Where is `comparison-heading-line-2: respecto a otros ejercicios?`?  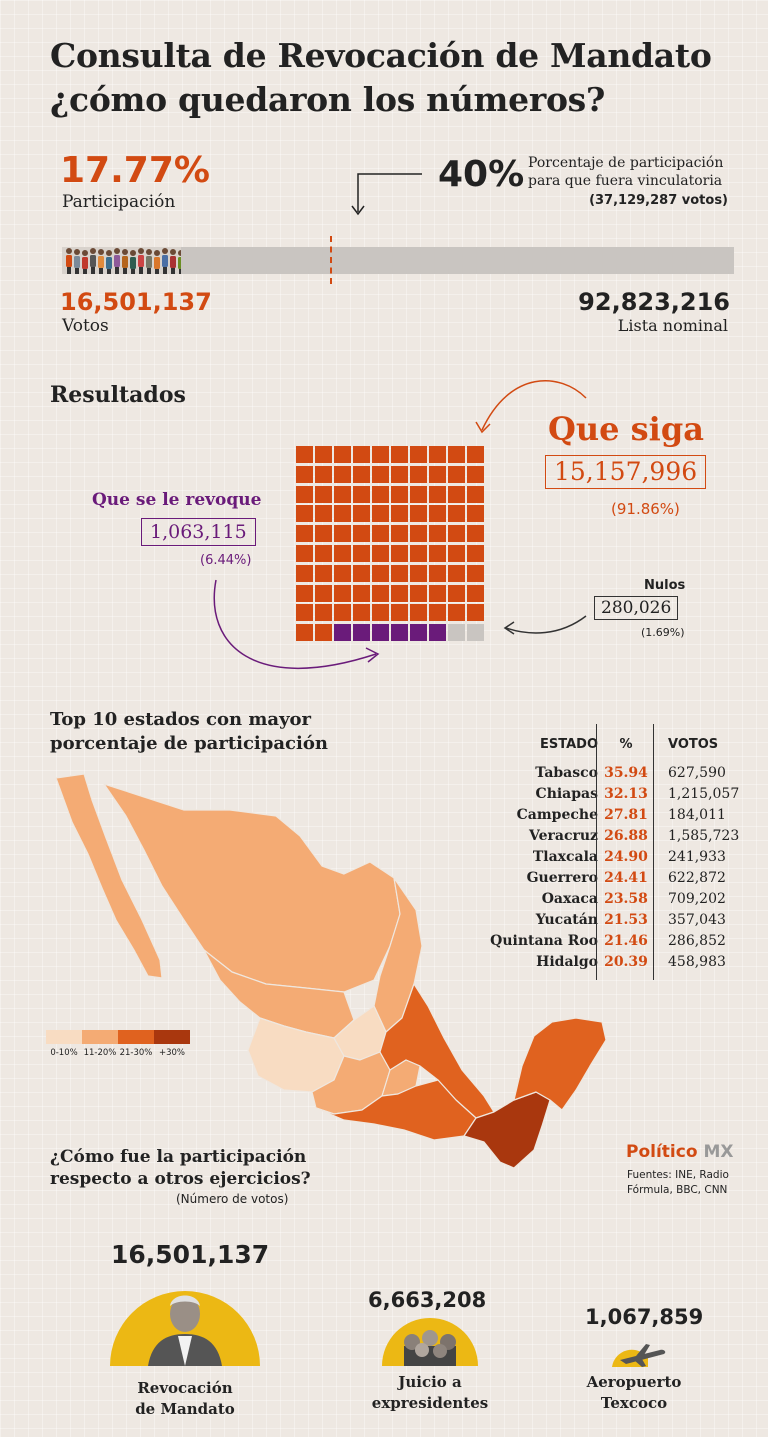
comparison-heading-line-2: respecto a otros ejercicios? is located at coordinates (180, 1179).